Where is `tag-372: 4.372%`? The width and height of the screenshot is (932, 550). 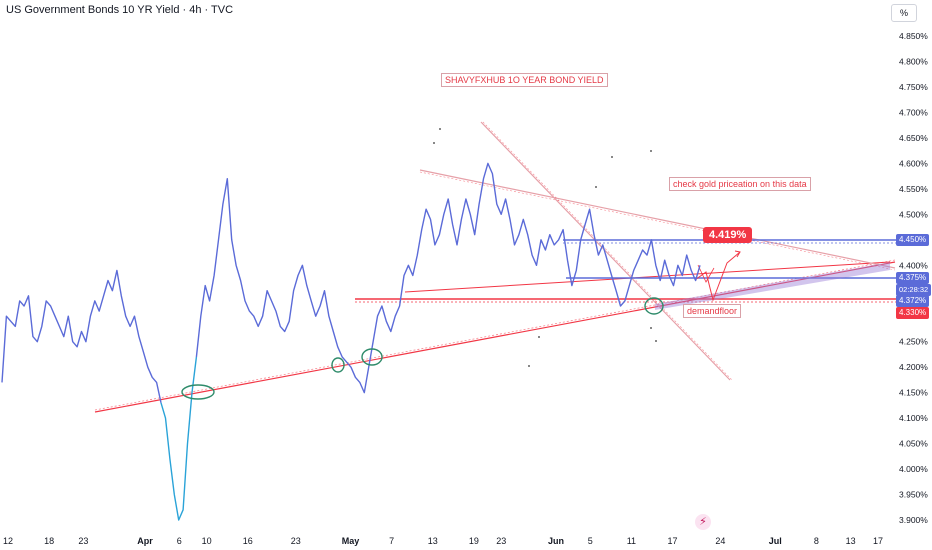
tag-372: 4.372% is located at coordinates (913, 301).